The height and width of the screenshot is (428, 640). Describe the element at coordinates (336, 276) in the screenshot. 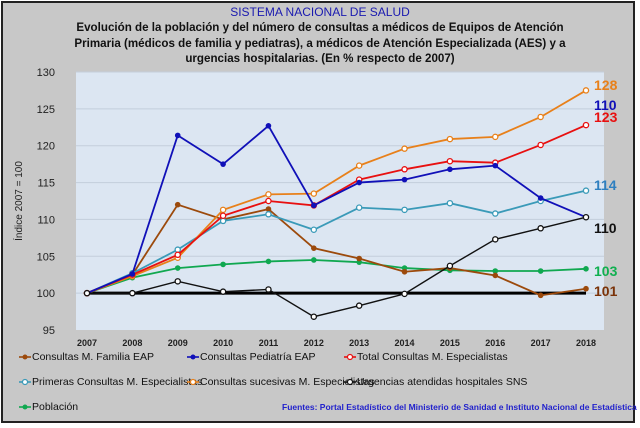

I see `series-line` at that location.